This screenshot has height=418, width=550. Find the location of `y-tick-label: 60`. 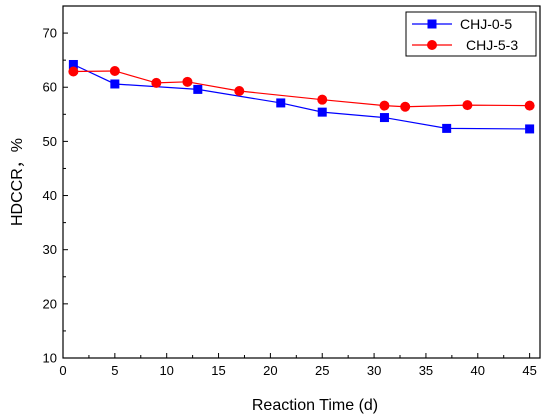

y-tick-label: 60 is located at coordinates (50, 87).